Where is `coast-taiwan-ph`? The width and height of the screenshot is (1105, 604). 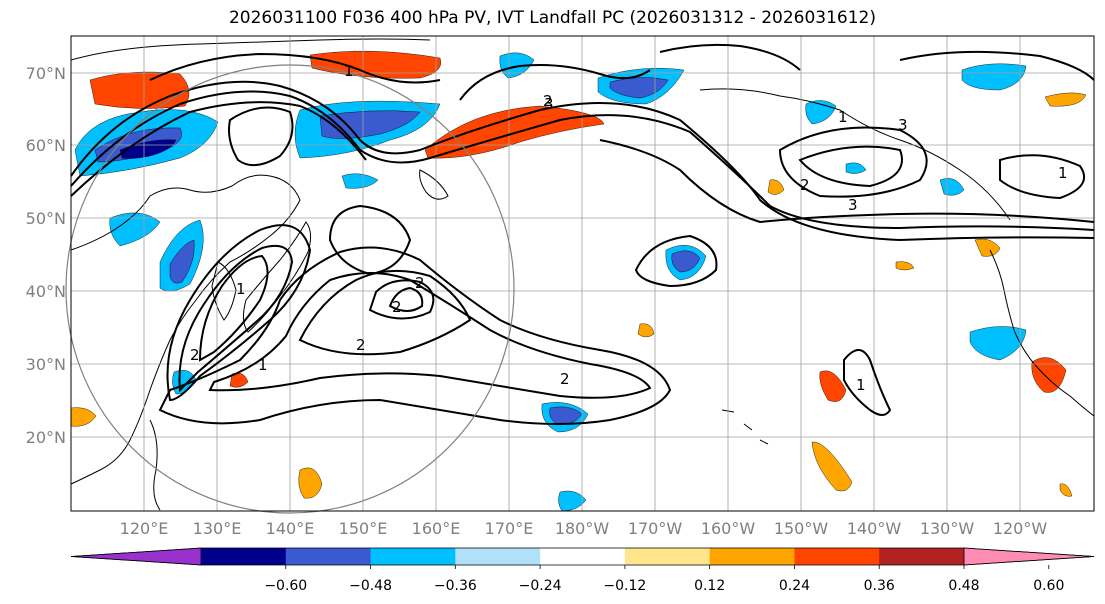
coast-taiwan-ph is located at coordinates (155, 465).